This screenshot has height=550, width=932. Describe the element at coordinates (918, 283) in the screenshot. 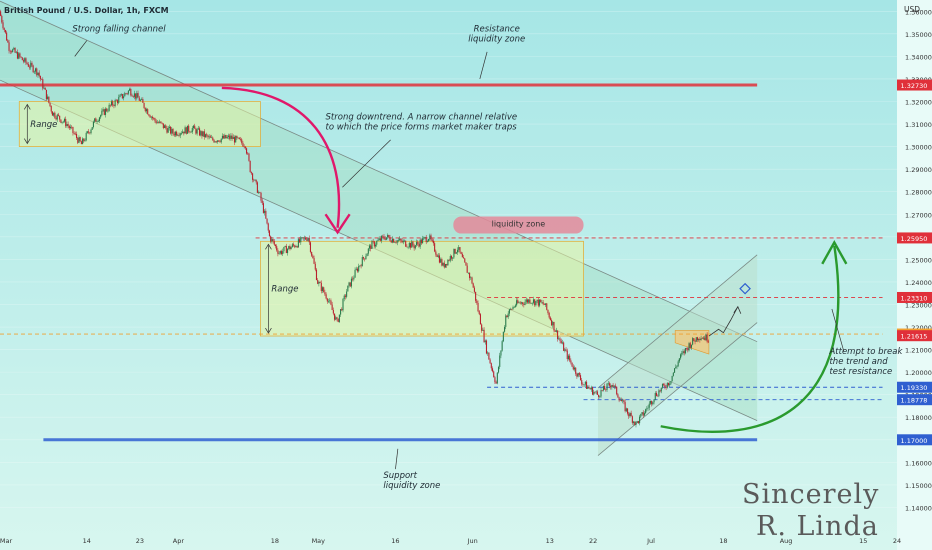

I see `y-tick-label: 1.24000` at that location.